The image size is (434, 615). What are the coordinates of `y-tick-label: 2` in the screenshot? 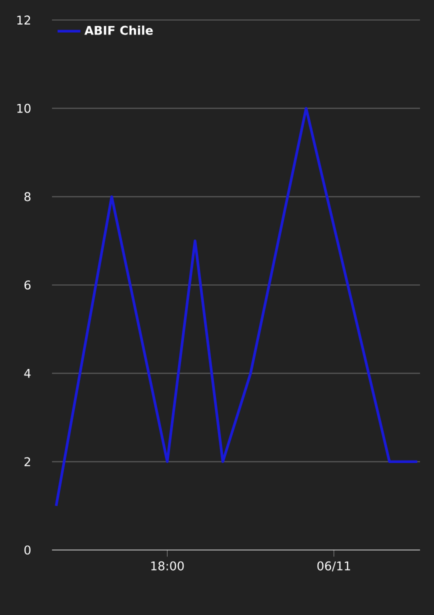 It's located at (27, 461).